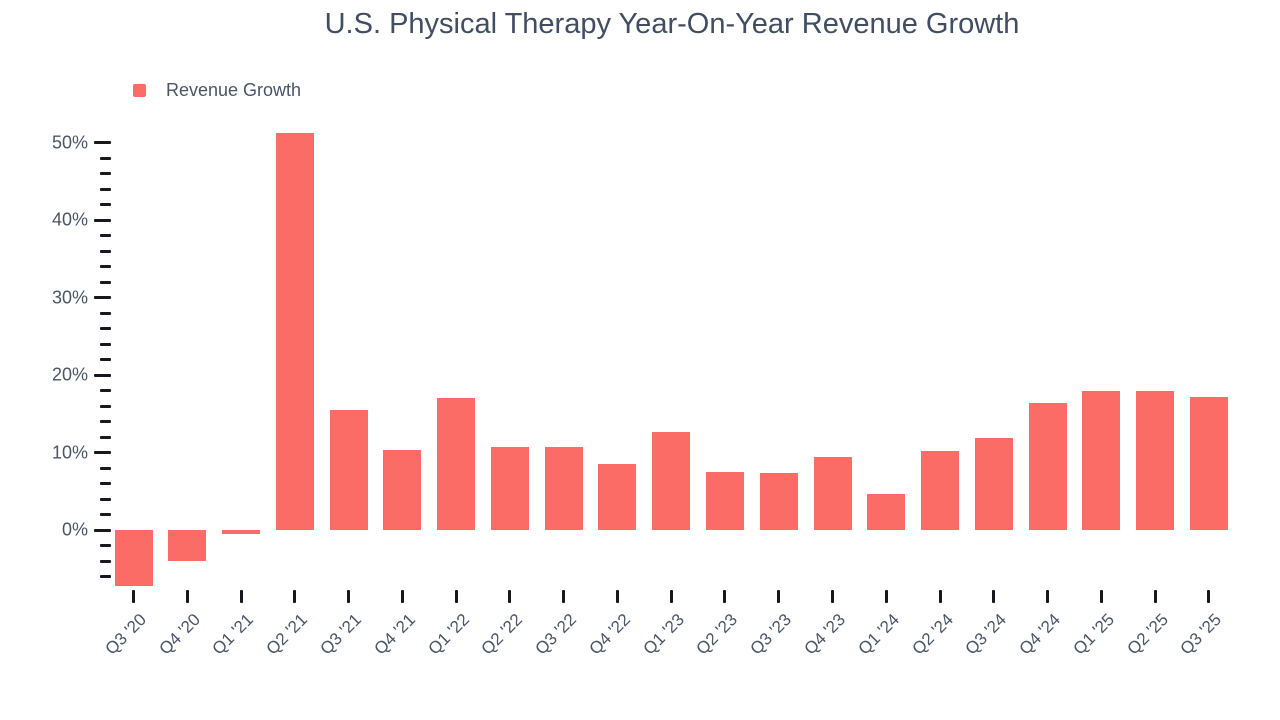  I want to click on y-axis-label: 50%, so click(69, 142).